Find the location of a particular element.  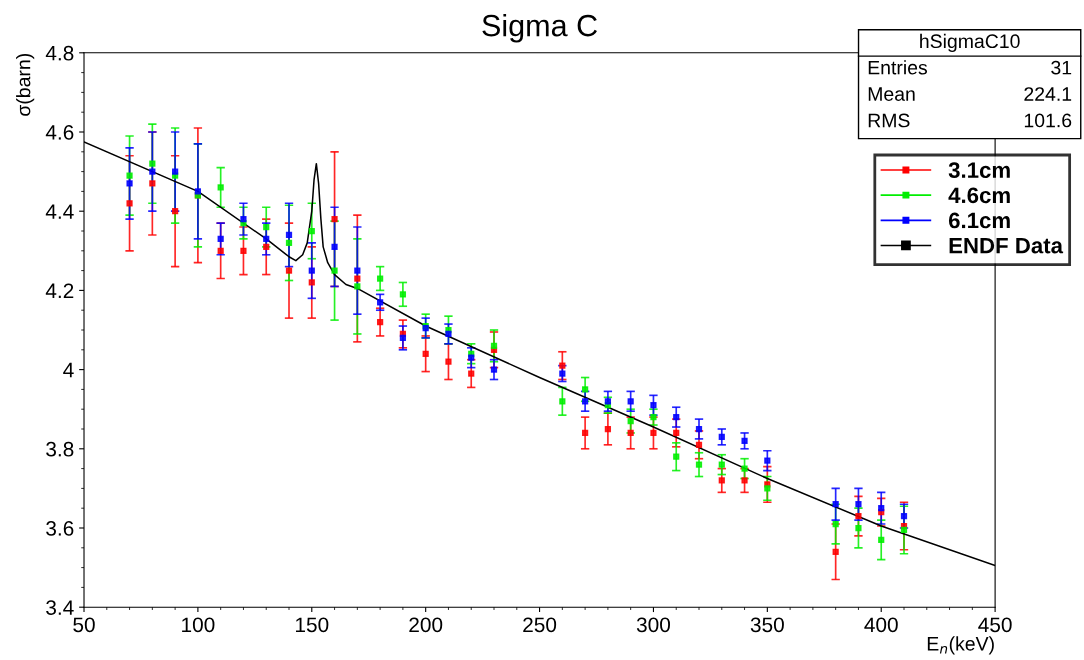

text: 31 is located at coordinates (1061, 67).